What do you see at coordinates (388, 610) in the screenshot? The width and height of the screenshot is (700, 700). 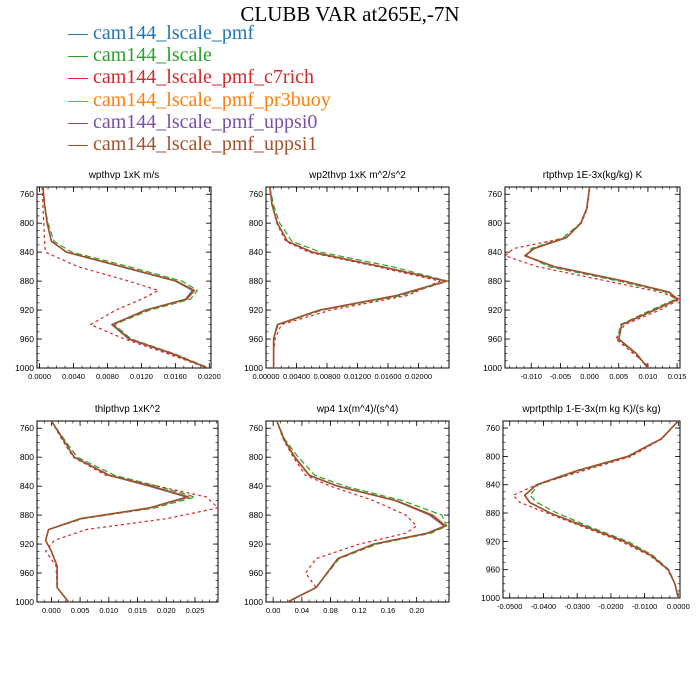 I see `x-tick-label: 0.16` at bounding box center [388, 610].